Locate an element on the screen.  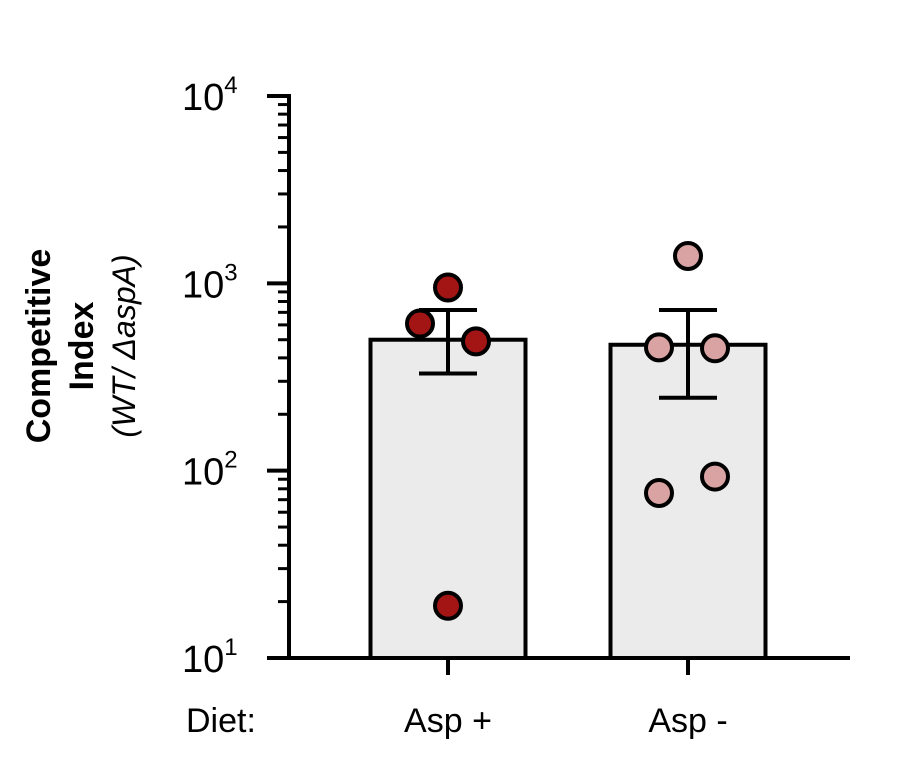
y-axis-title-line2: Index is located at coordinates (82, 346).